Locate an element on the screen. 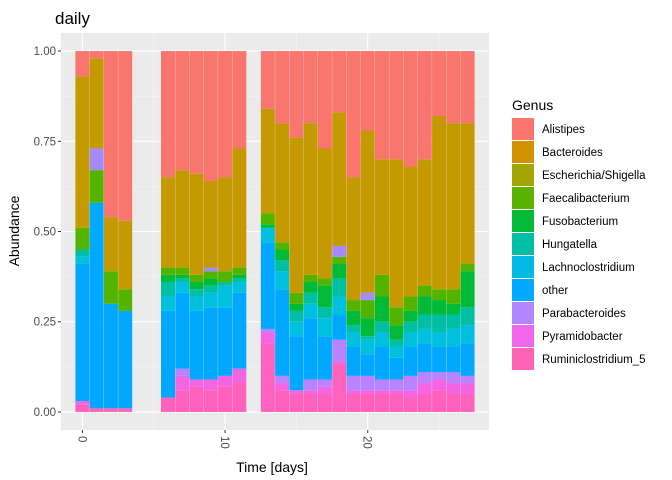 The image size is (672, 480). legend-label: other is located at coordinates (555, 291).